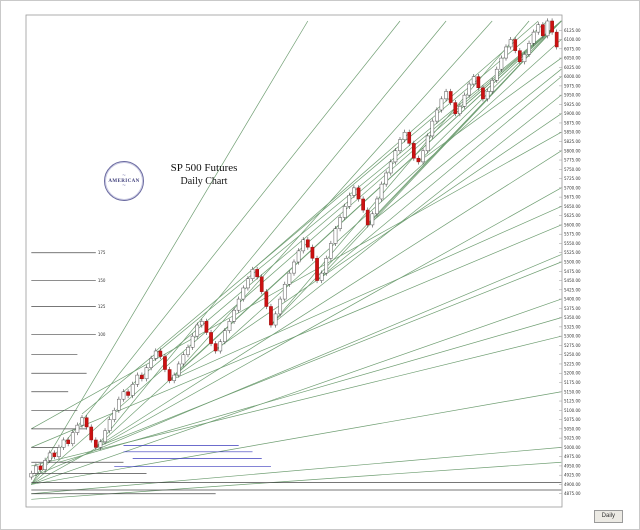 The width and height of the screenshot is (640, 530). Describe the element at coordinates (608, 516) in the screenshot. I see `timeframe-button: Daily` at that location.